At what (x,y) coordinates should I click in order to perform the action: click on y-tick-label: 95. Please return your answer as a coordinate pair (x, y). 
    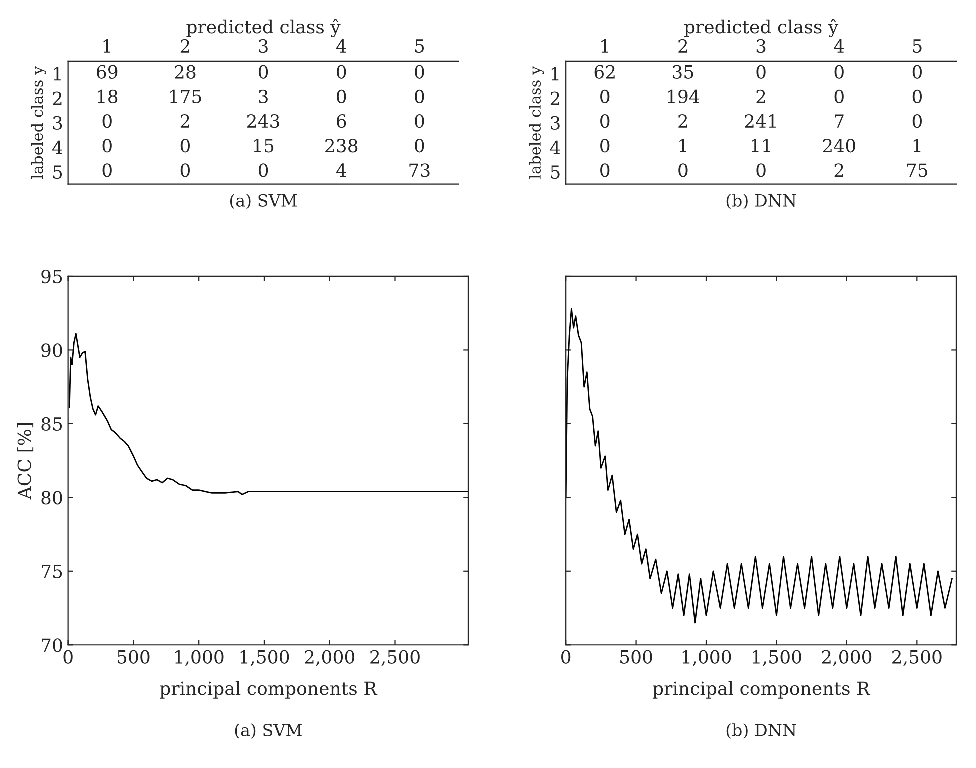
    Looking at the image, I should click on (52, 277).